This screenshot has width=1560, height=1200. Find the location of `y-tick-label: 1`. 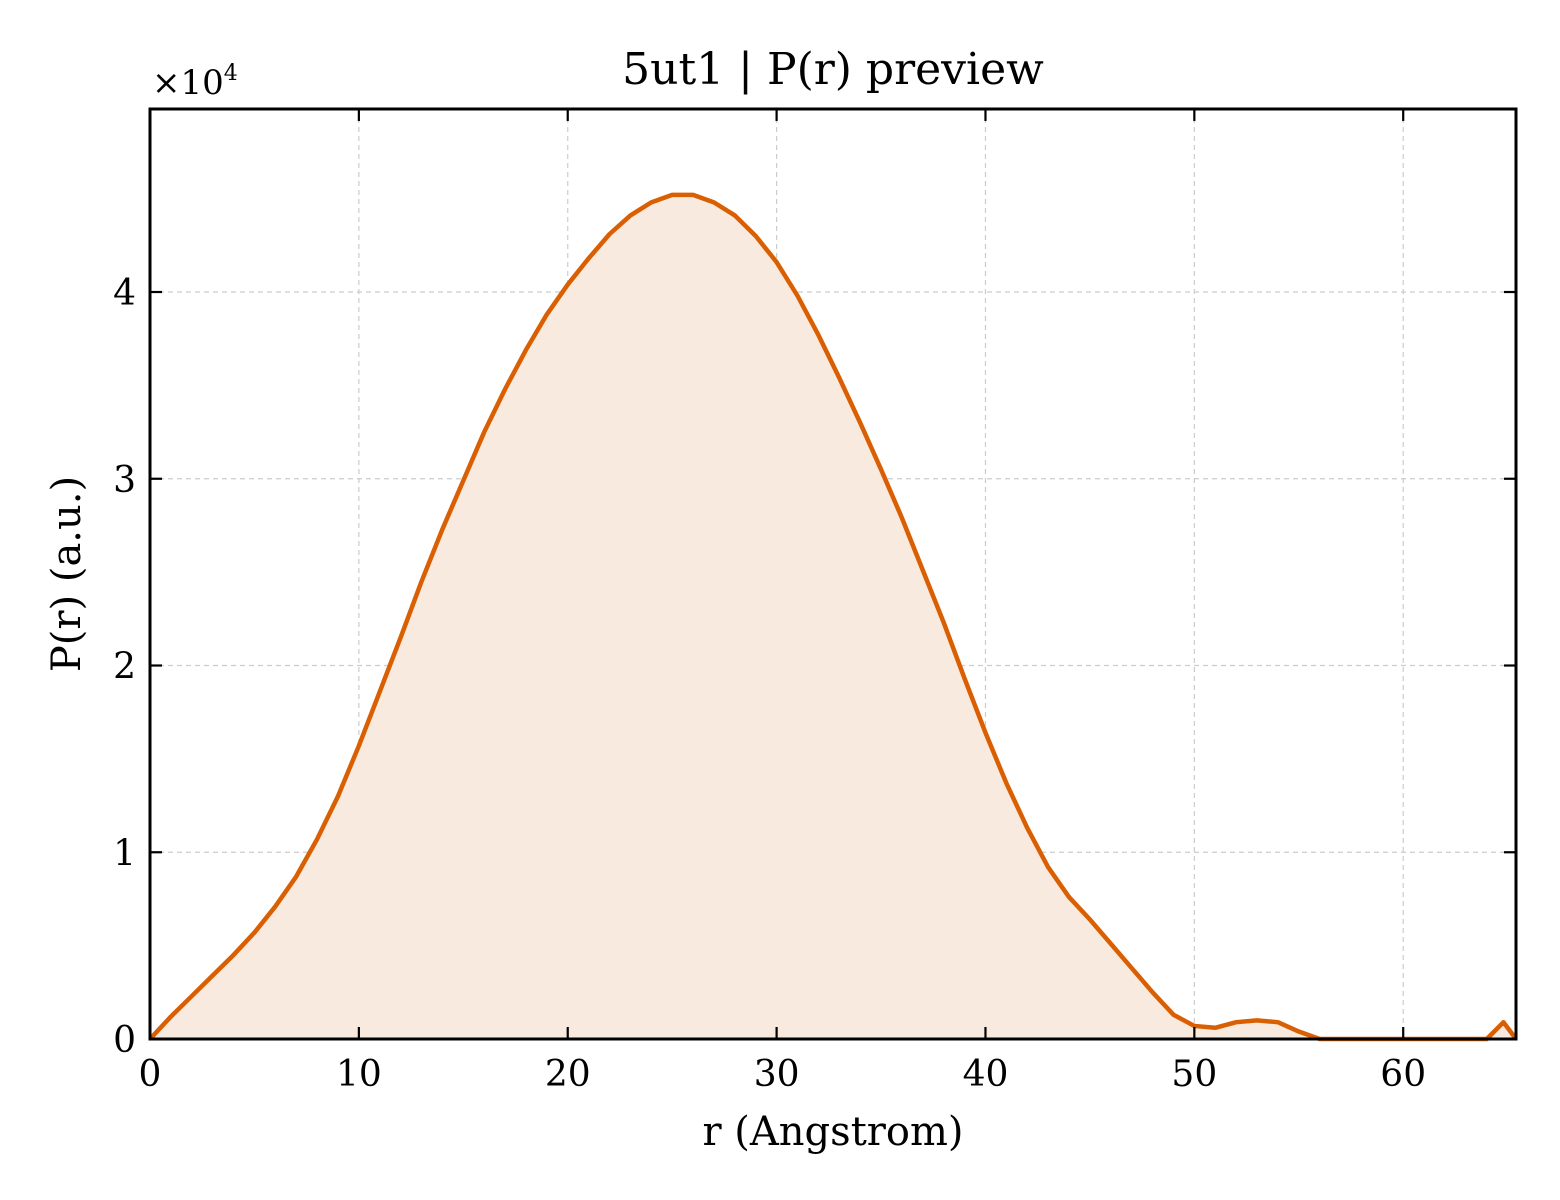

y-tick-label: 1 is located at coordinates (124, 853).